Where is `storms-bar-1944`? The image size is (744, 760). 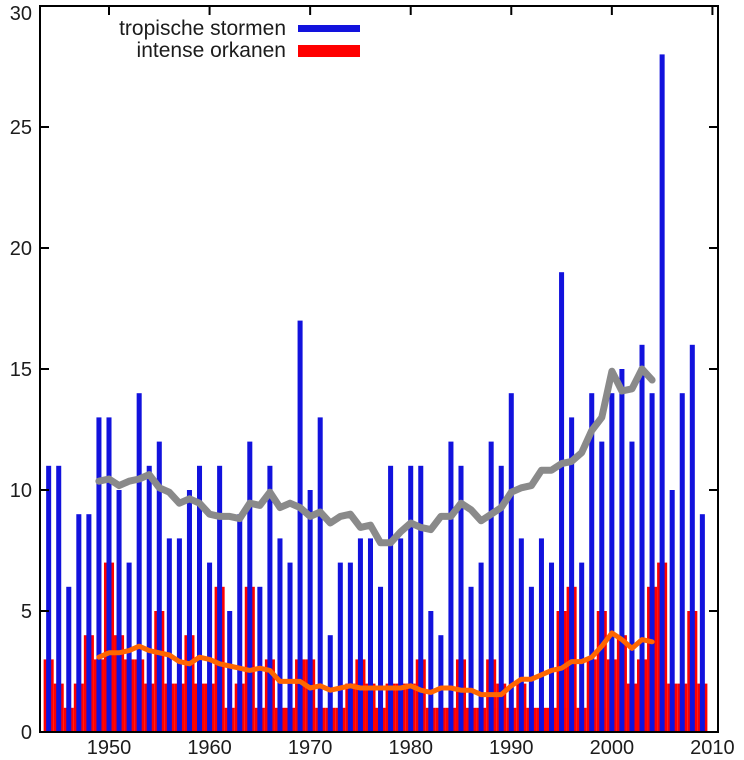
storms-bar-1944 is located at coordinates (49, 598).